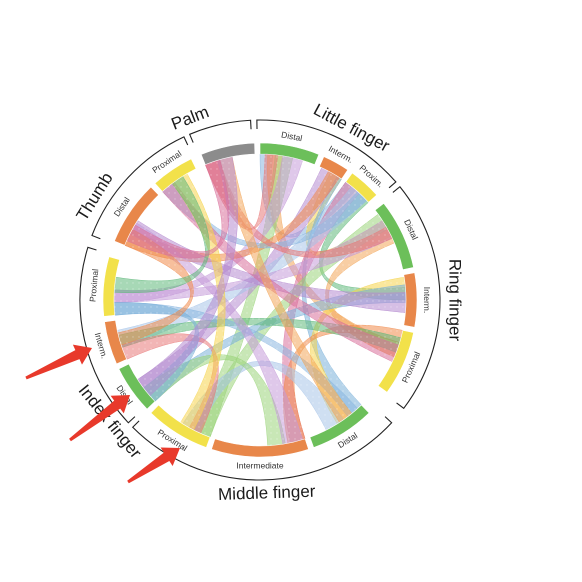 The image size is (582, 582). Describe the element at coordinates (93, 285) in the screenshot. I see `segment-label-index: Proximal` at that location.